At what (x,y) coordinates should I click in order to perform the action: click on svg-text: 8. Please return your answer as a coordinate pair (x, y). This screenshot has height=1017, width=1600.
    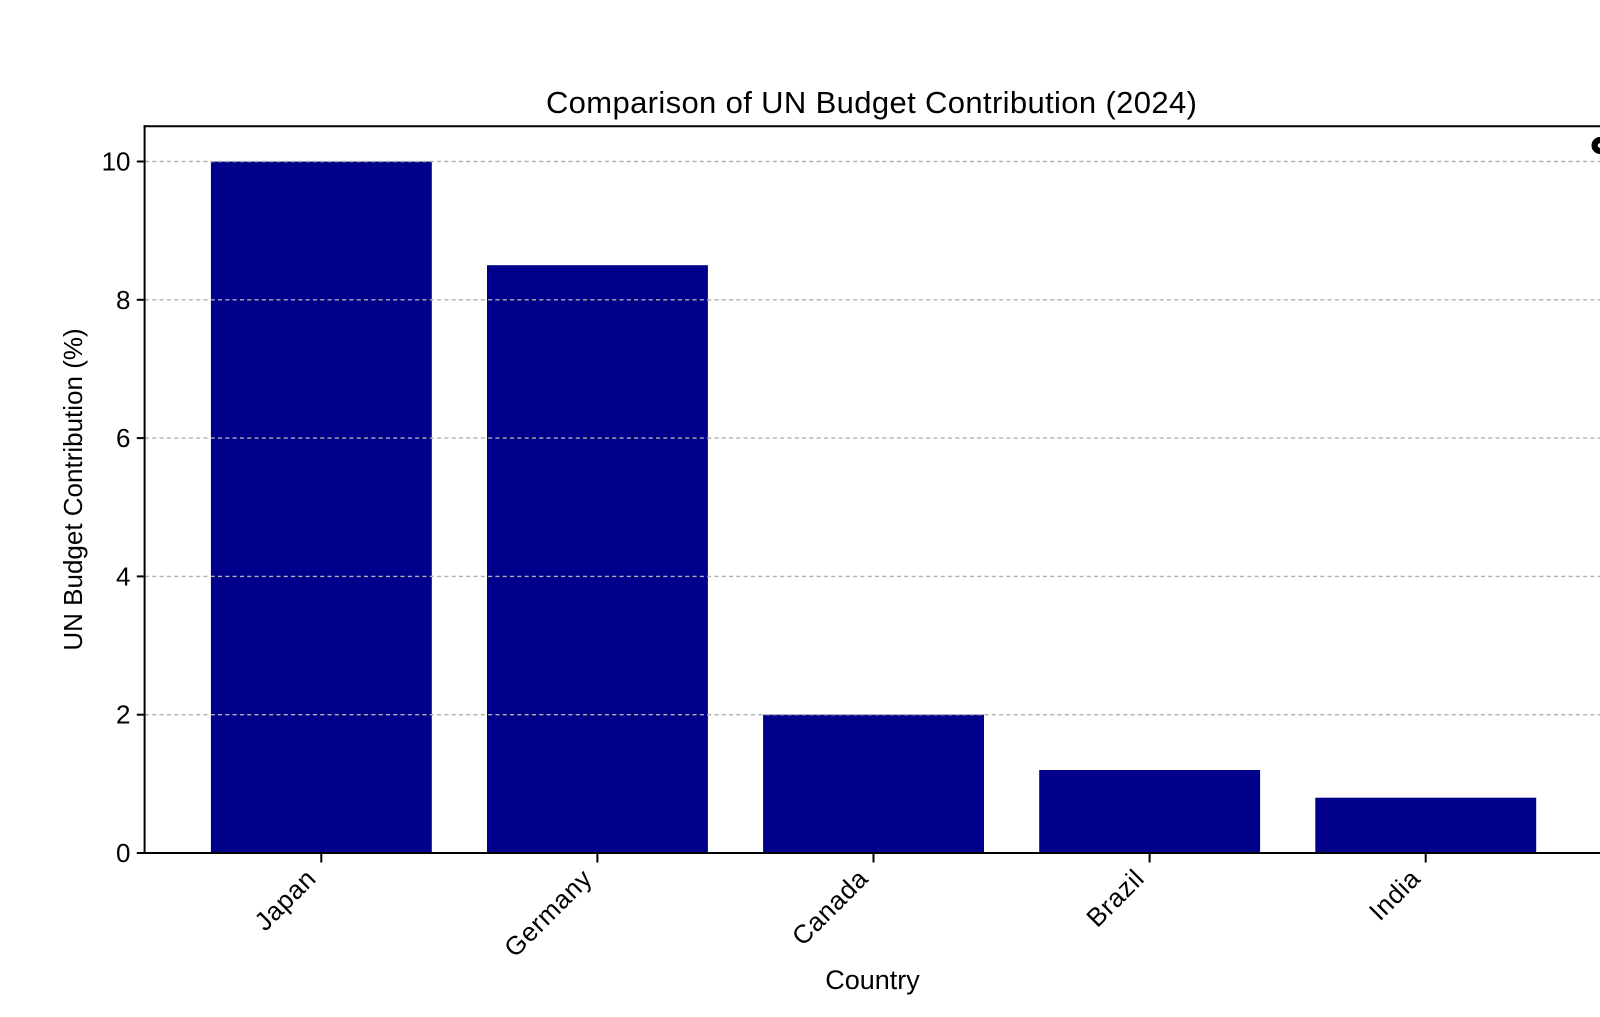
    Looking at the image, I should click on (123, 300).